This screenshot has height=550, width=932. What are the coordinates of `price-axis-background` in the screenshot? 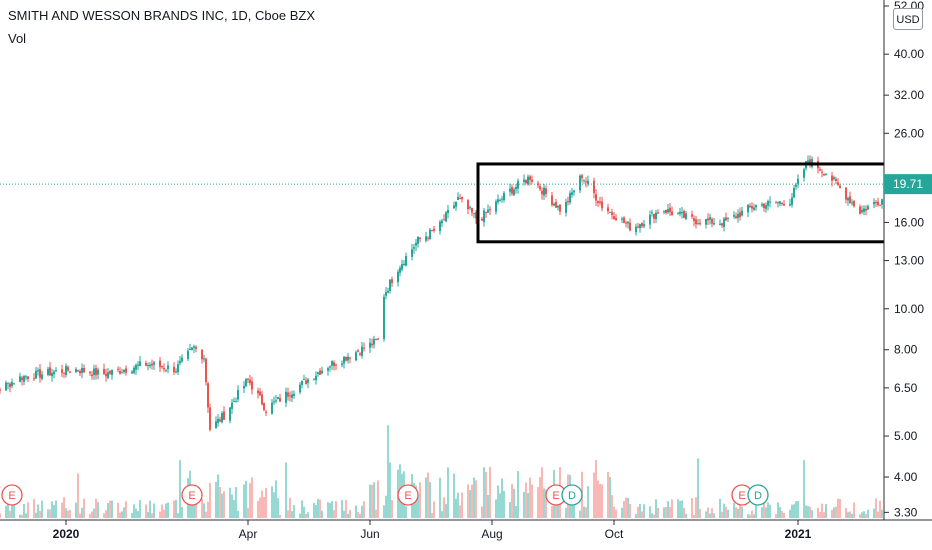 It's located at (908, 275).